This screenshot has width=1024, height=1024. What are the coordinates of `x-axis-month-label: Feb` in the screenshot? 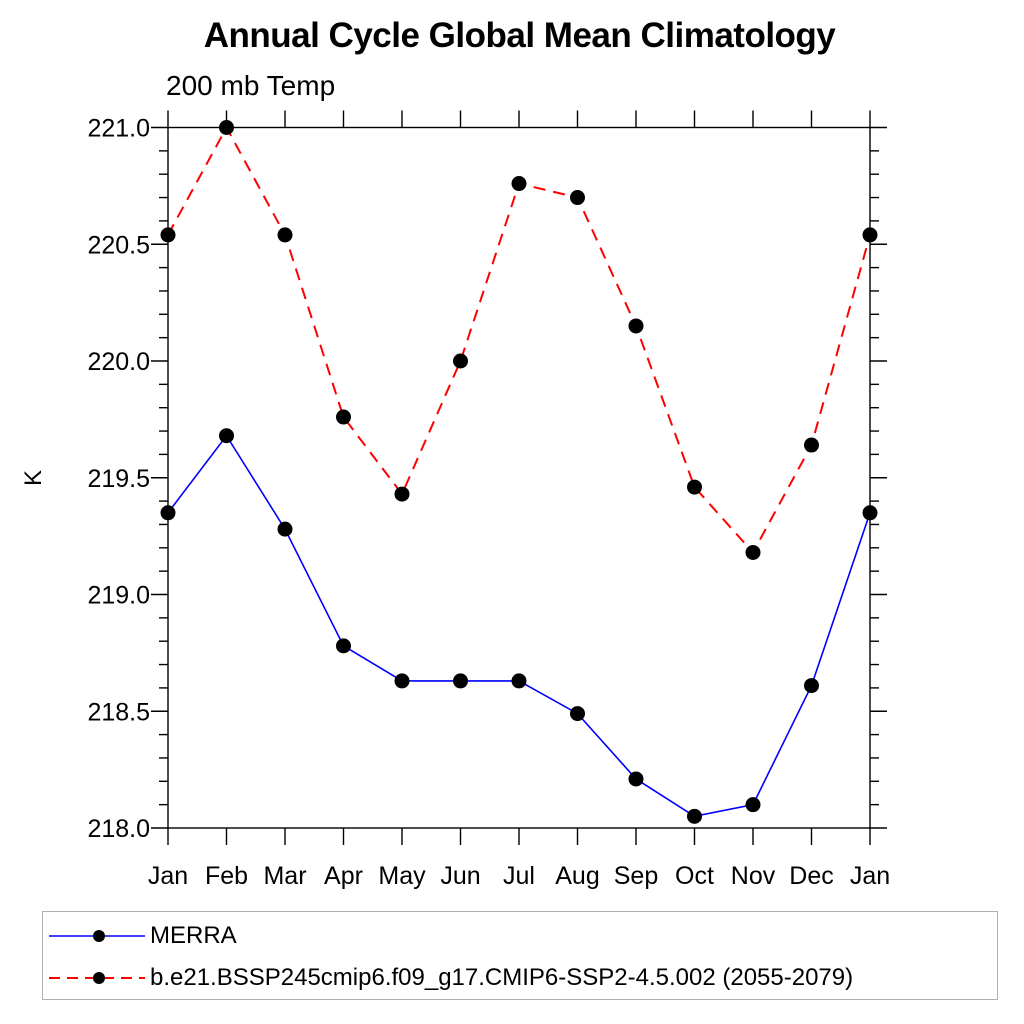 It's located at (226, 876).